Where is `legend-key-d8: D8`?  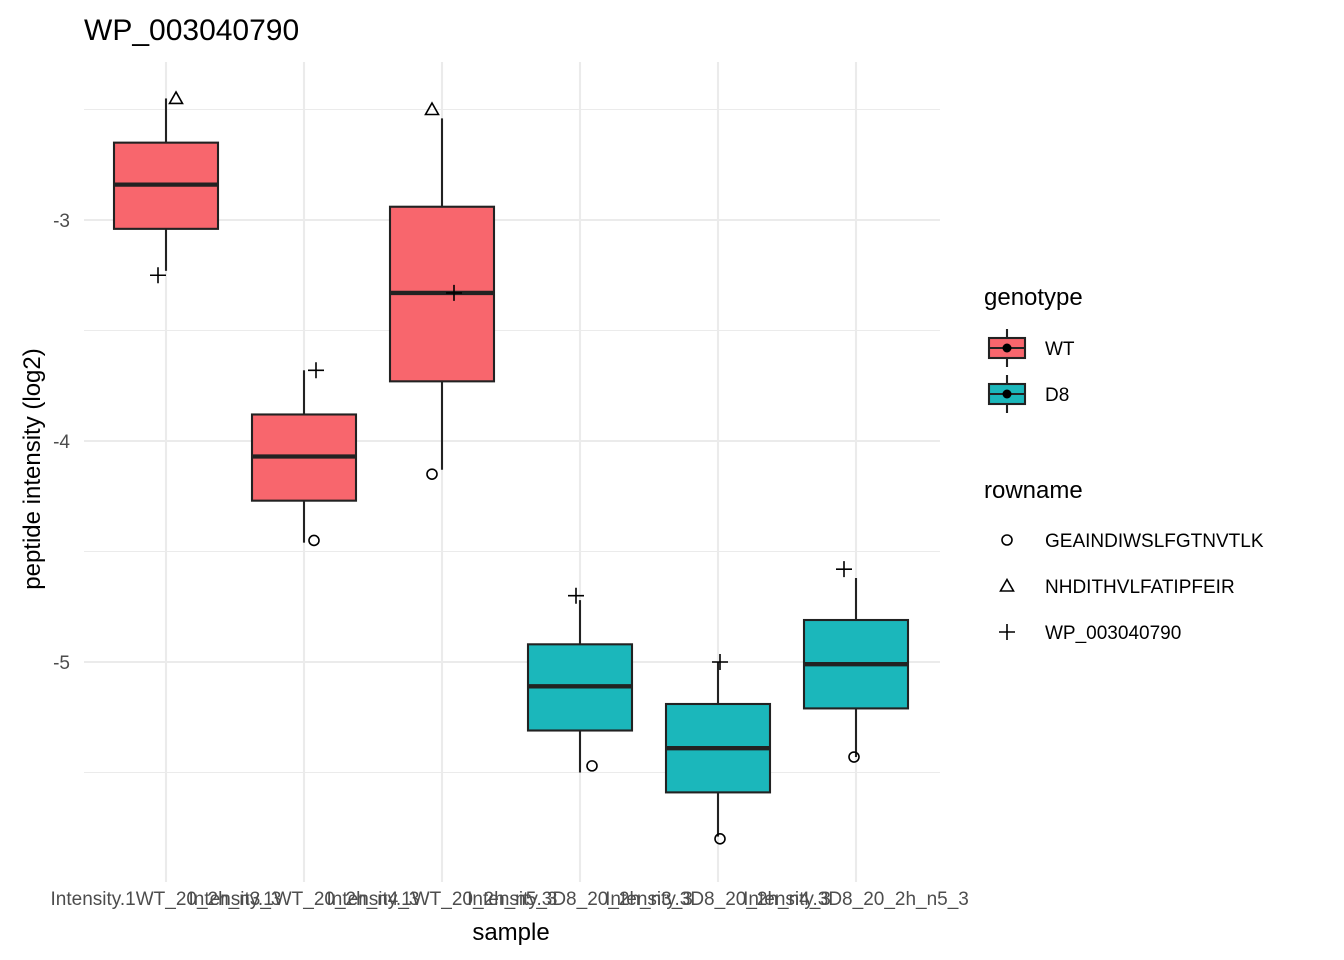
legend-key-d8: D8 is located at coordinates (1028, 394).